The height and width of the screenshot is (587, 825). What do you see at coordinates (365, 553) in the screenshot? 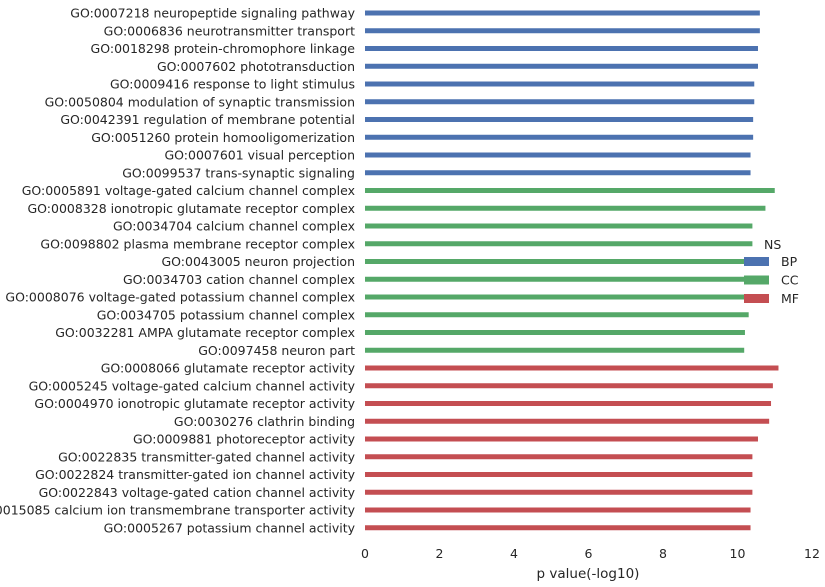
I see `x-tick-label: 0` at bounding box center [365, 553].